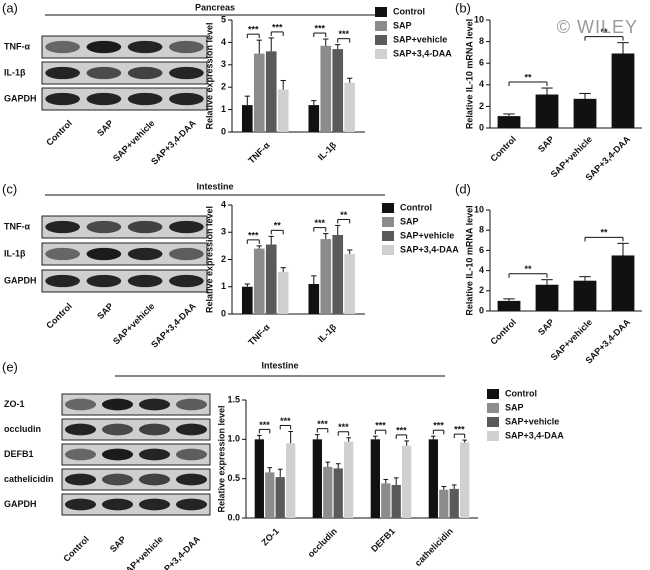  I want to click on panel-label: (b), so click(463, 7).